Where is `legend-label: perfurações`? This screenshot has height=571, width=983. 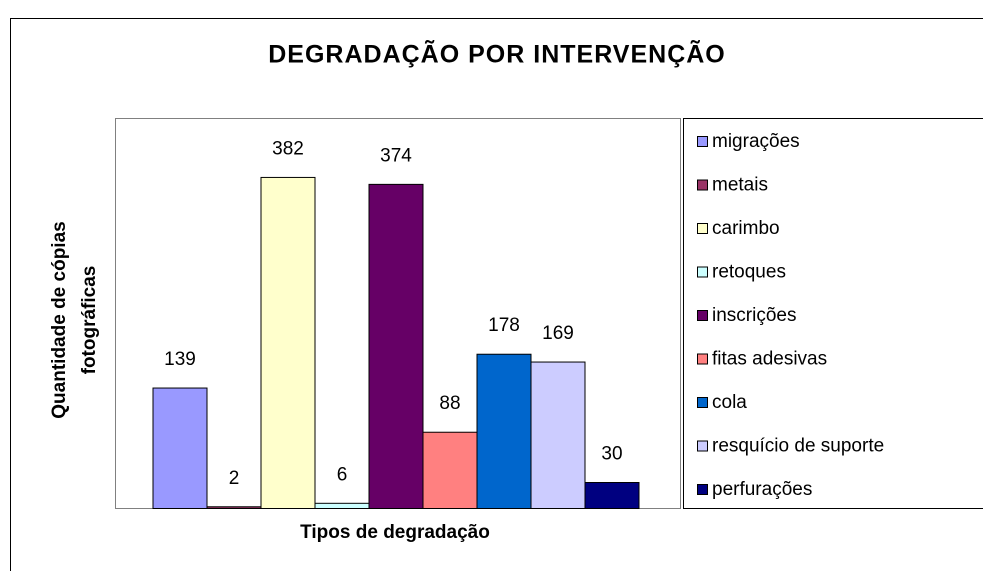
legend-label: perfurações is located at coordinates (762, 489).